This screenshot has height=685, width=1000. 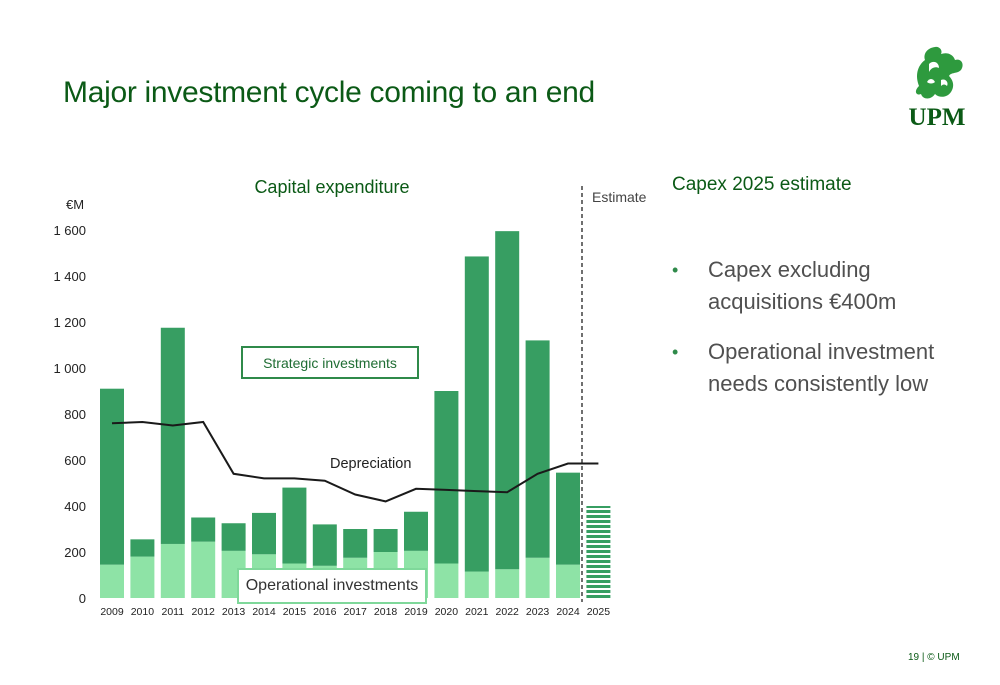 I want to click on x-tick-label: 2019, so click(x=416, y=612).